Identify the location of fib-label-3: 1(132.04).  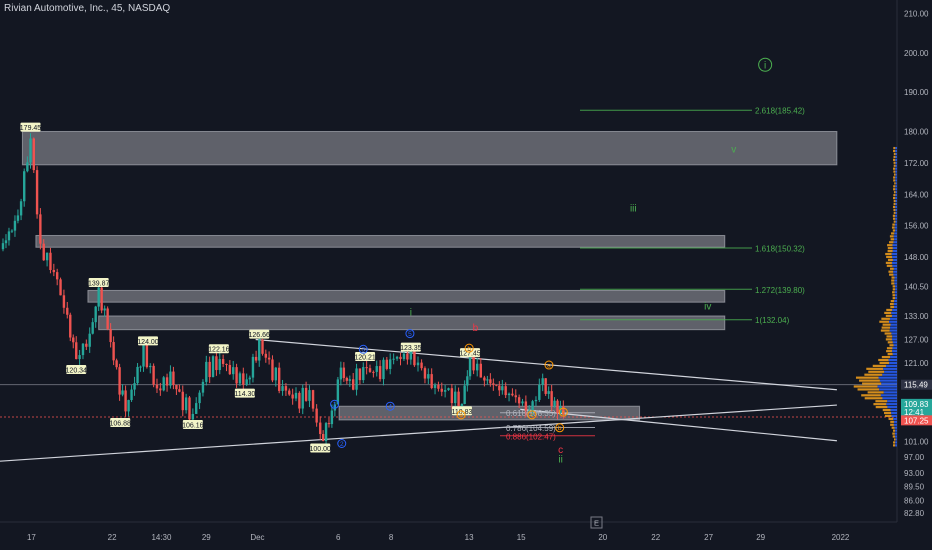
(772, 320).